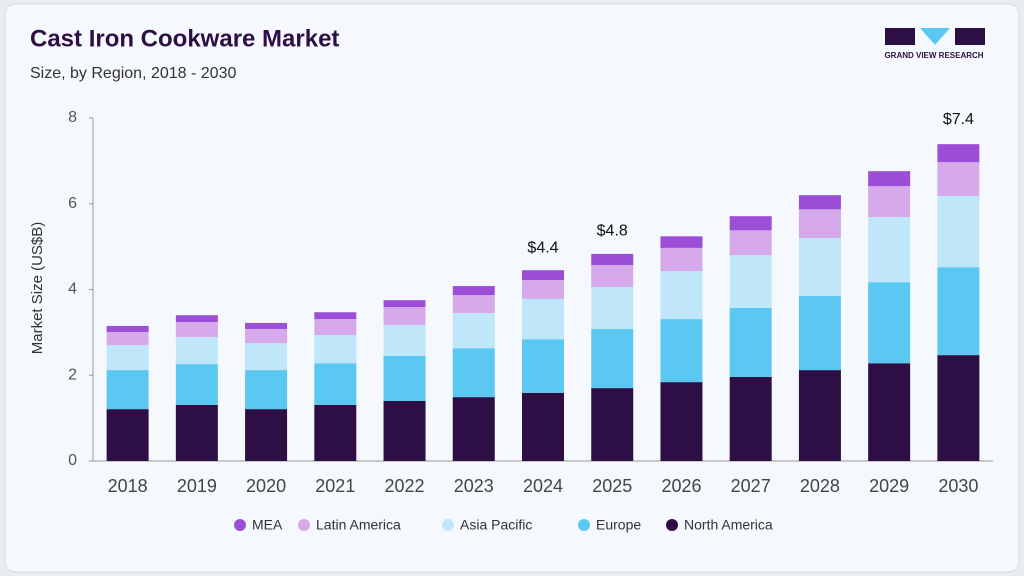 The width and height of the screenshot is (1024, 576). Describe the element at coordinates (358, 525) in the screenshot. I see `legend-label: Latin America` at that location.